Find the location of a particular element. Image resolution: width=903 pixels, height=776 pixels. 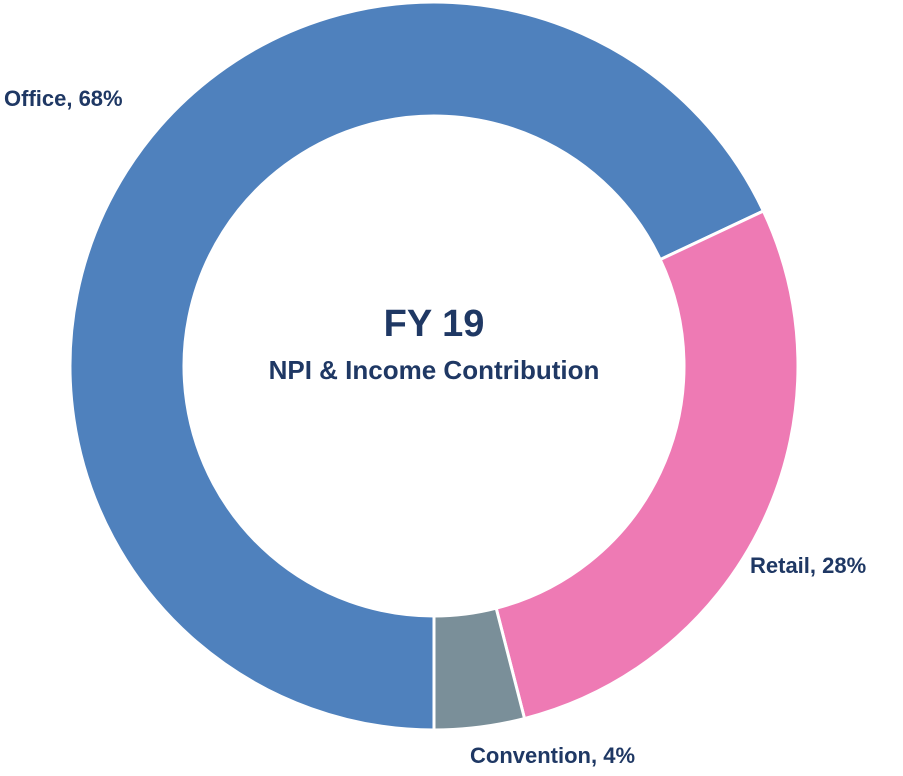

chart-subtitle: NPI & Income Contribution is located at coordinates (434, 370).